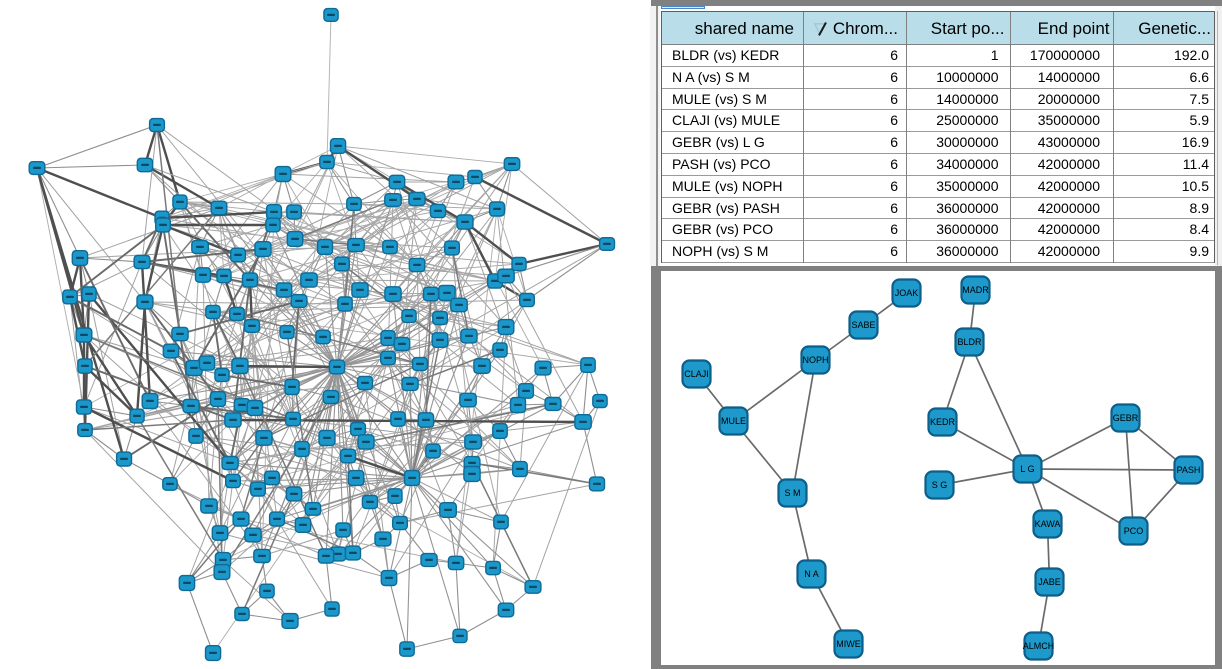 This screenshot has height=669, width=1222. What do you see at coordinates (792, 493) in the screenshot?
I see `svg-text: S M` at bounding box center [792, 493].